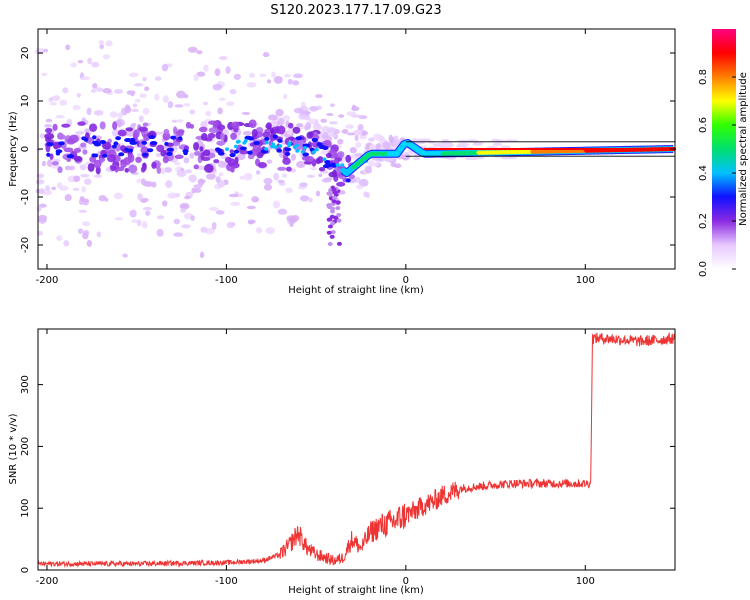 This screenshot has height=600, width=750. What do you see at coordinates (25, 197) in the screenshot?
I see `spectrogram-y-tick-label: -10` at bounding box center [25, 197].